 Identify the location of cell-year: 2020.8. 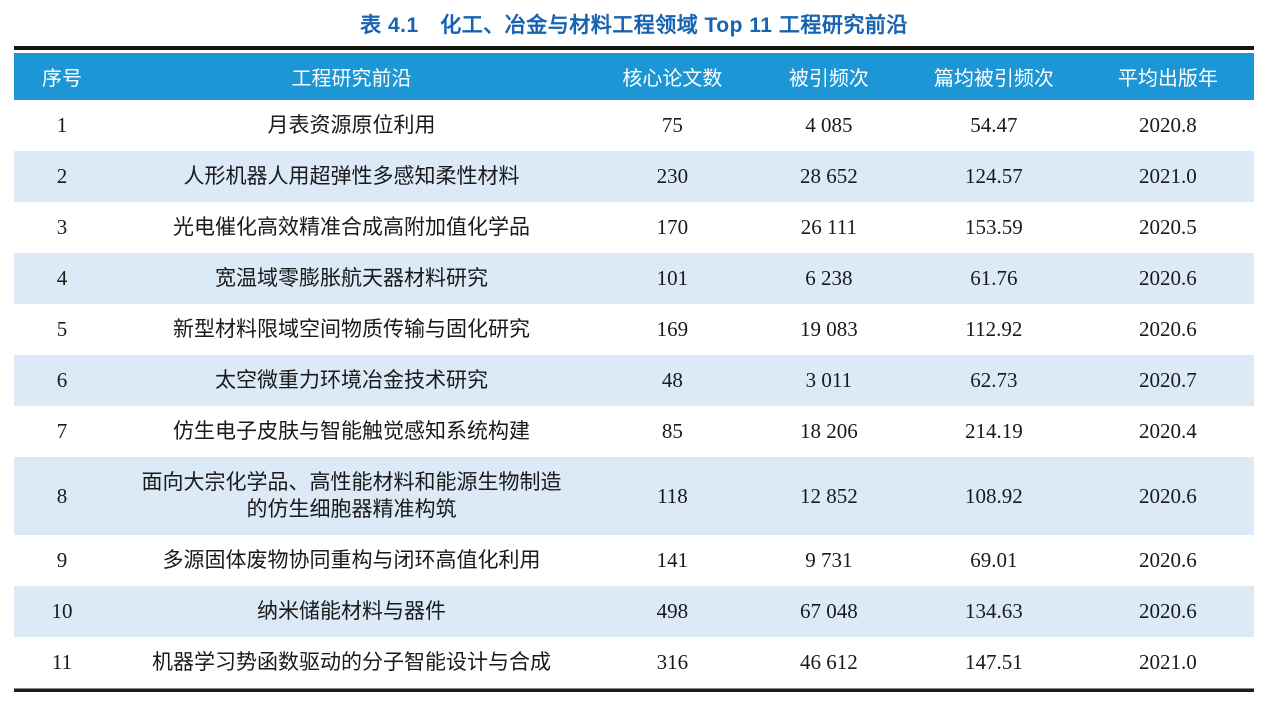
(1168, 125).